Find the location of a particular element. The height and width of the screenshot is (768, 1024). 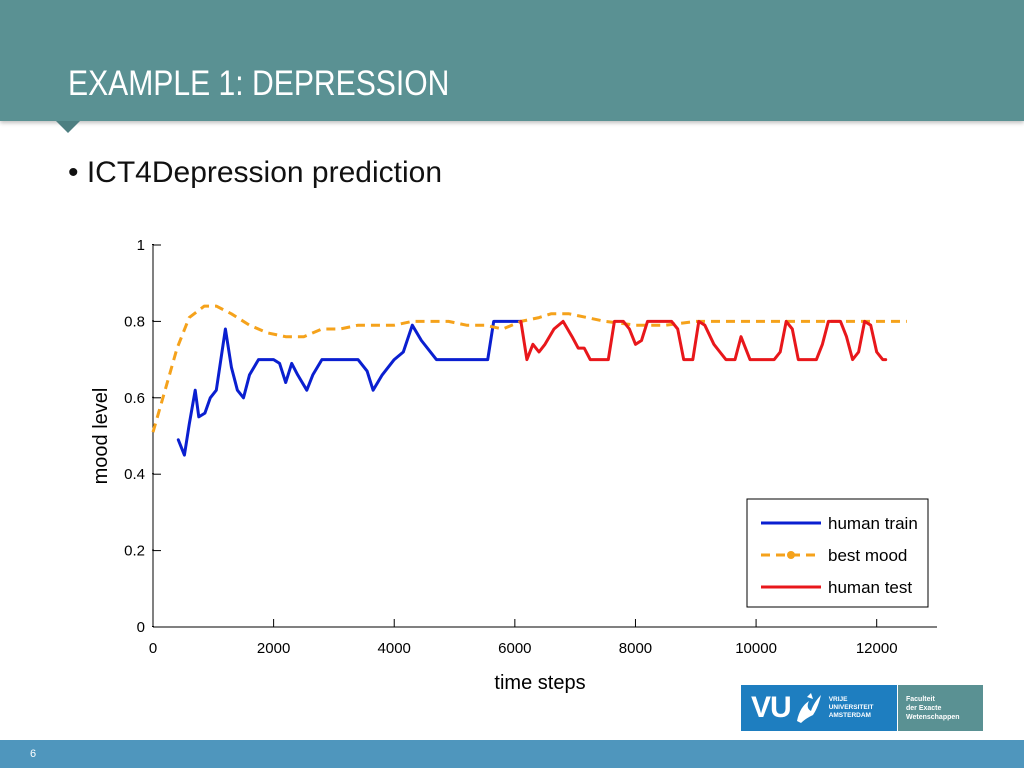

legend-marker is located at coordinates (791, 555).